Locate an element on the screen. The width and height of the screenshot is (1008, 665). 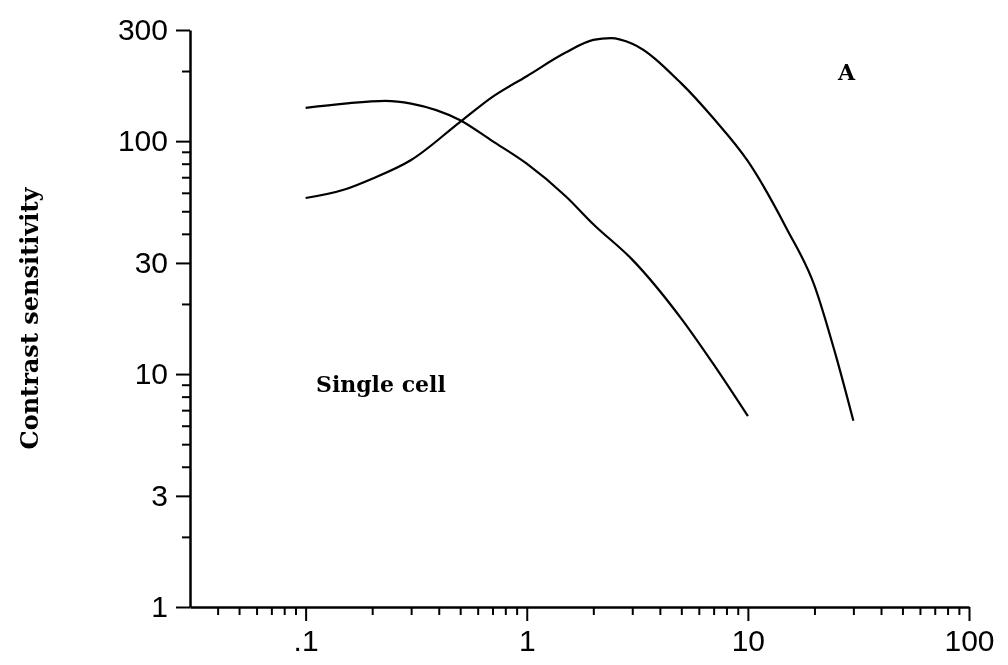
x-tick-label: 10 is located at coordinates (748, 640).